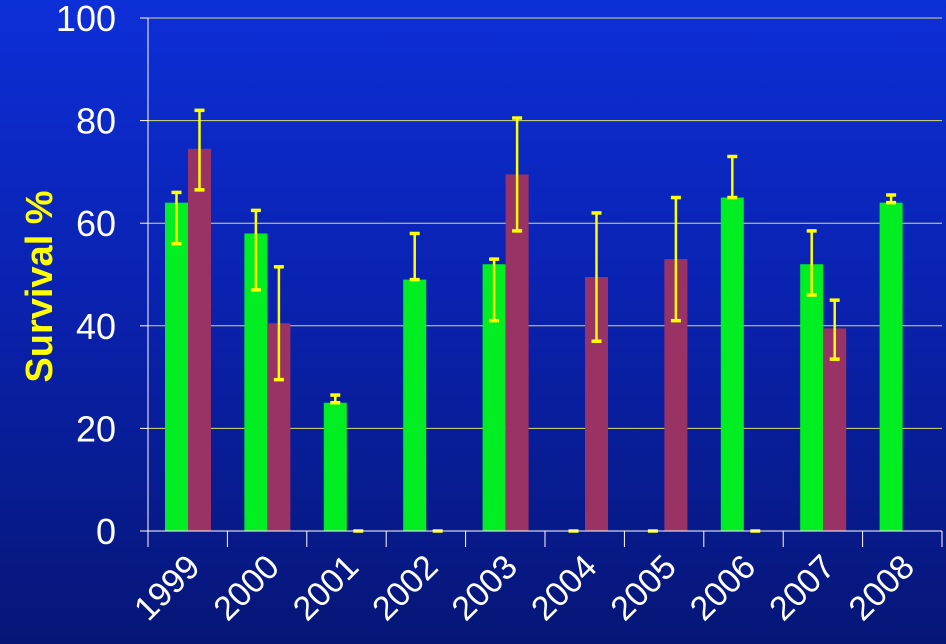 This screenshot has height=644, width=946. I want to click on y-tick-label: 80, so click(96, 121).